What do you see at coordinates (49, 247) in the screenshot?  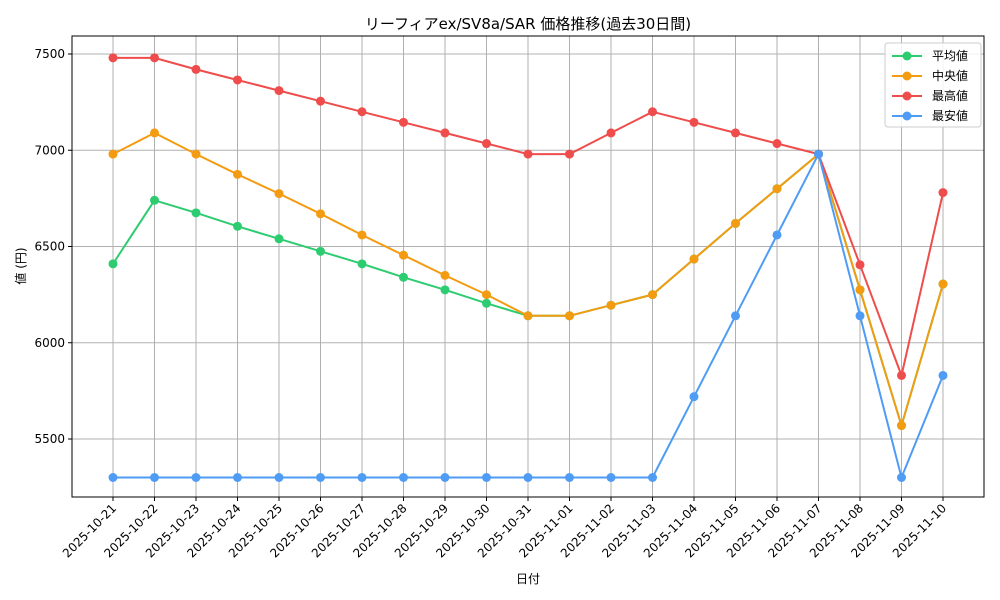 I see `y-tick-label: 6500` at bounding box center [49, 247].